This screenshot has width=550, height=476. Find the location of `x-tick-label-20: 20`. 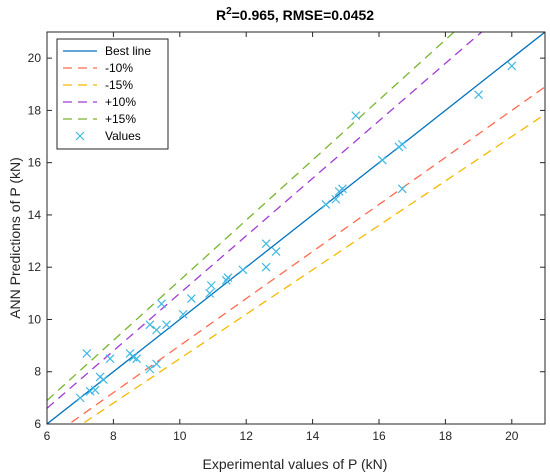

x-tick-label-20: 20 is located at coordinates (512, 436).